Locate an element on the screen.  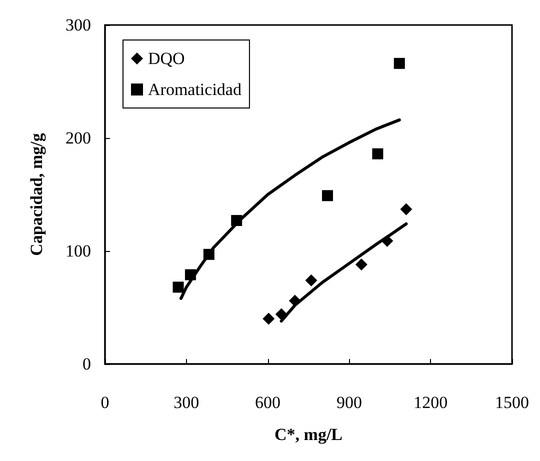
x-tick-label: 300 is located at coordinates (187, 402).